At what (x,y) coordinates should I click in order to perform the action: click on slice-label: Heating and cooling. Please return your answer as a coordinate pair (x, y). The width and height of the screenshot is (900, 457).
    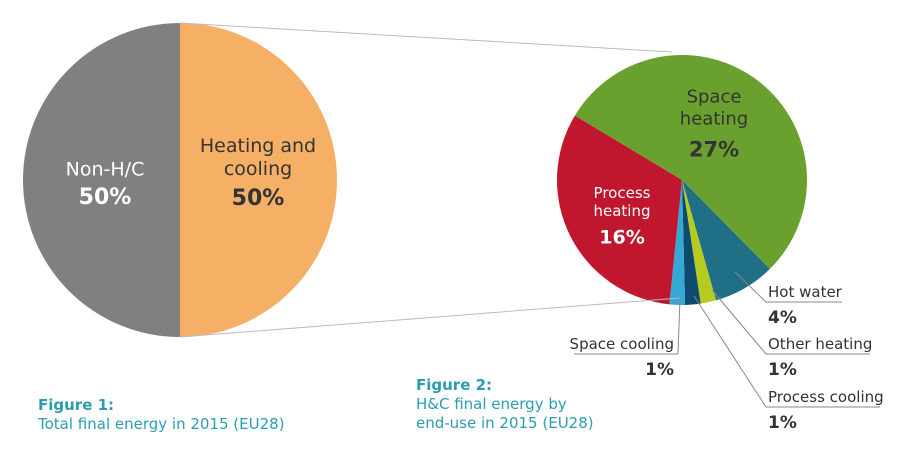
    Looking at the image, I should click on (258, 157).